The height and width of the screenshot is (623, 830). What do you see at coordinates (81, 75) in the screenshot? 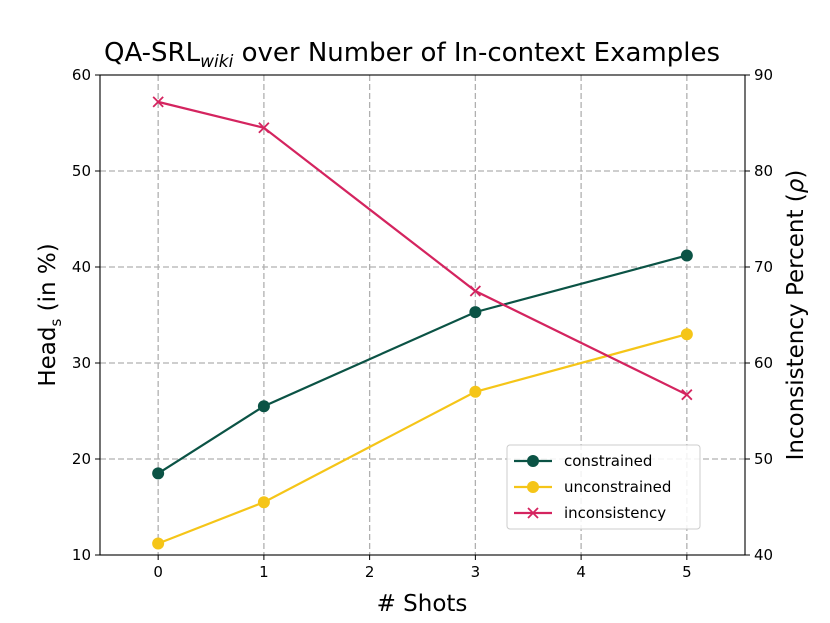
I see `y-tick-label-left: 60` at bounding box center [81, 75].